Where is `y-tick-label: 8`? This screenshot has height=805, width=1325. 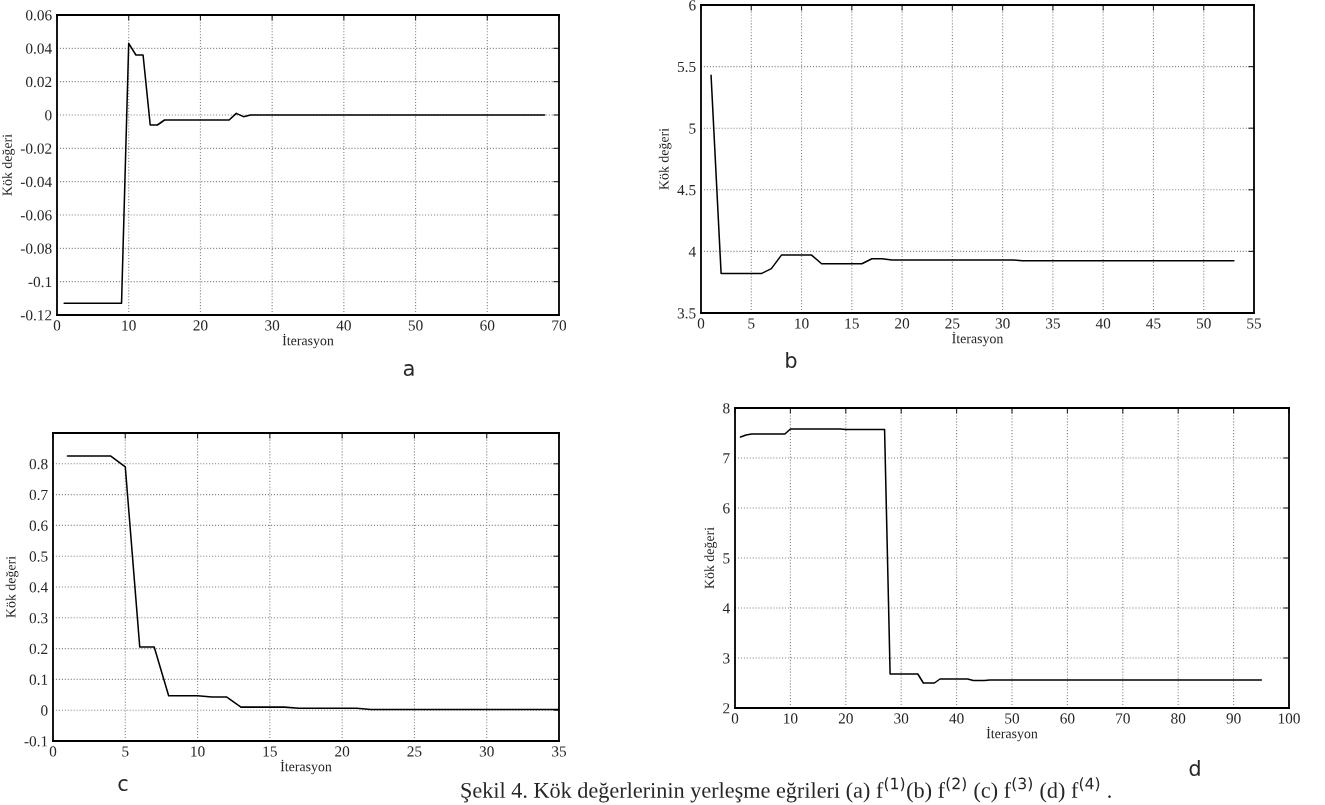 y-tick-label: 8 is located at coordinates (726, 408).